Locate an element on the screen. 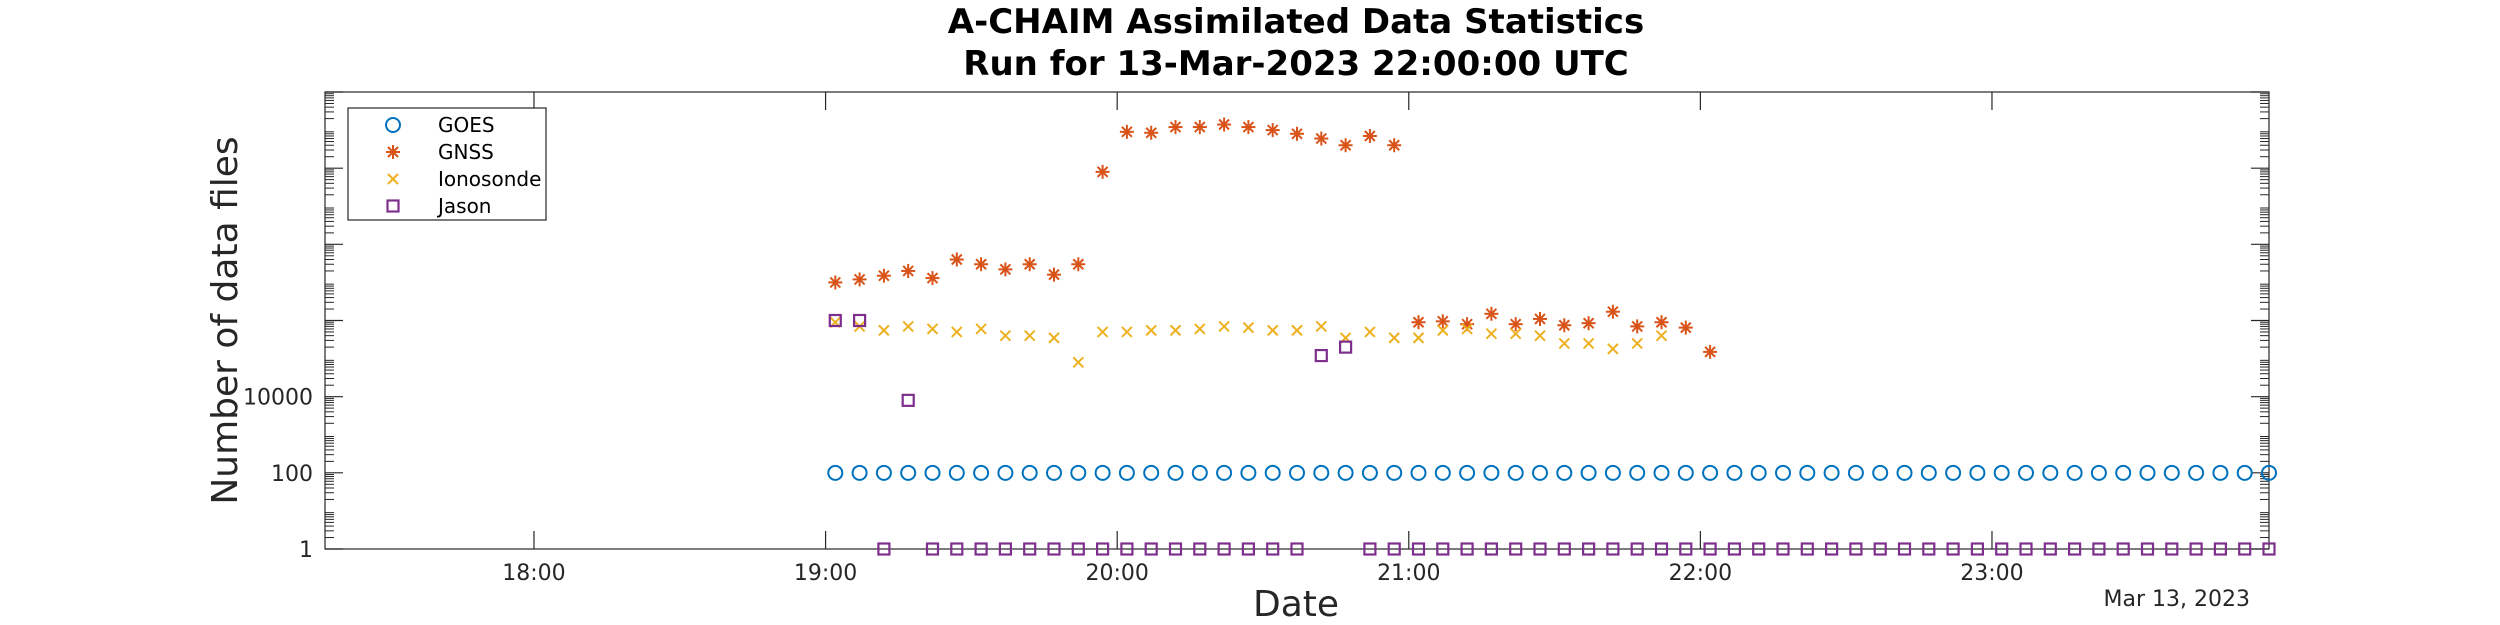 The image size is (2500, 625). x-tick-label: 18:00 is located at coordinates (533, 573).